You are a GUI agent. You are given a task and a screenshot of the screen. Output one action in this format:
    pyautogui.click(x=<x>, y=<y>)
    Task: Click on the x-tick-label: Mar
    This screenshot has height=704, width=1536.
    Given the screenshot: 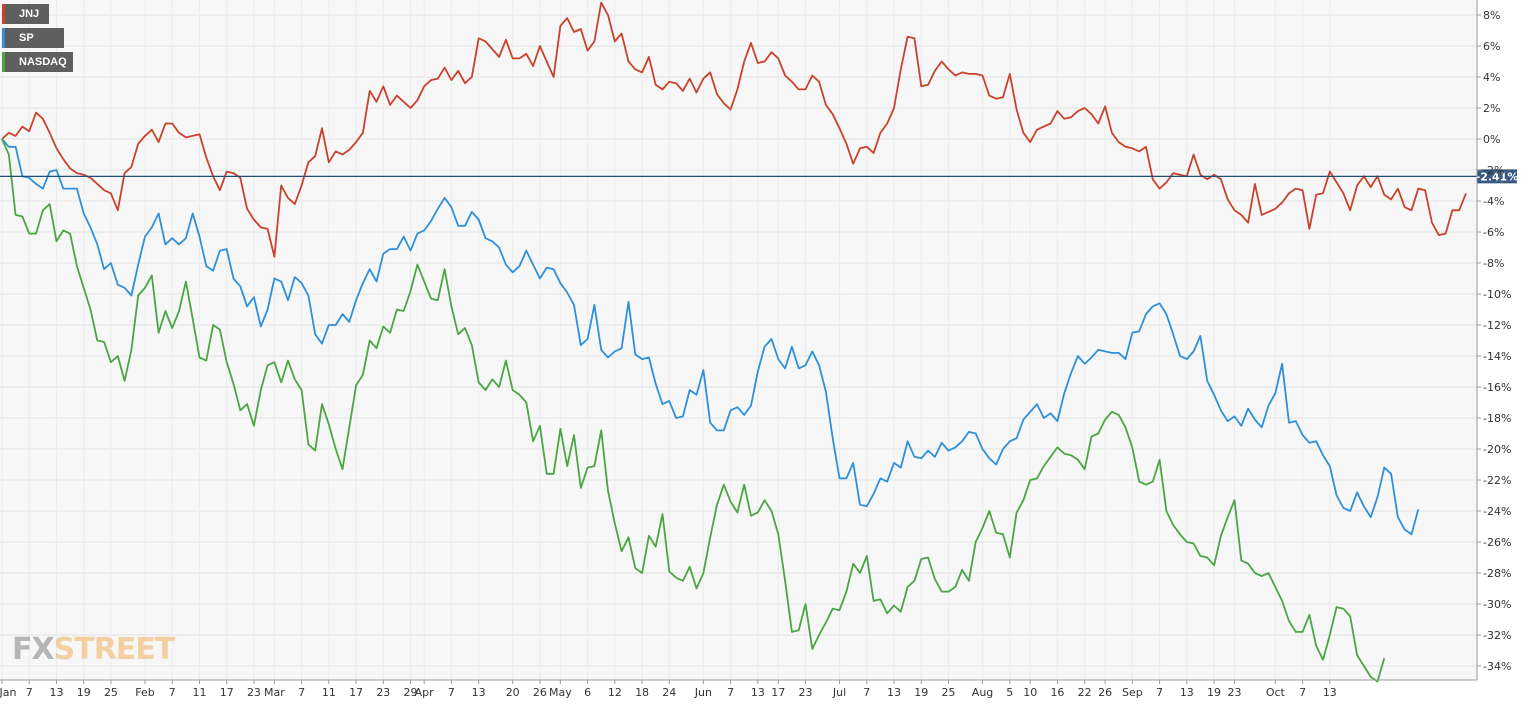 What is the action you would take?
    pyautogui.click(x=274, y=692)
    